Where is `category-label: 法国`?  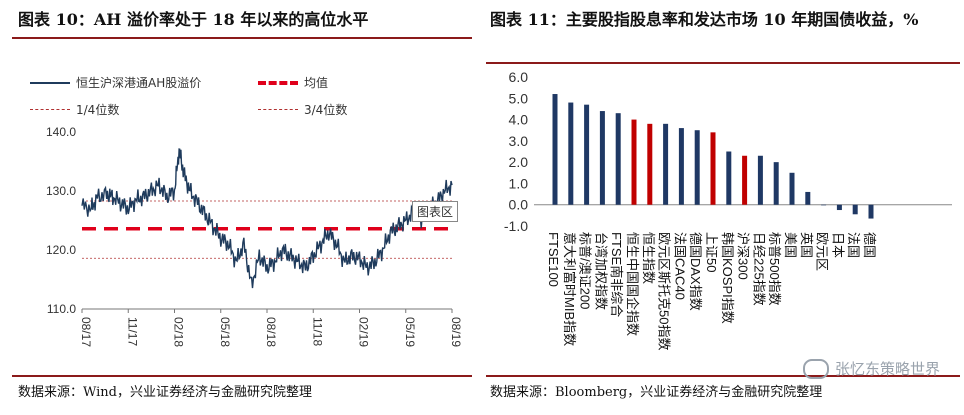 category-label: 法国 is located at coordinates (853, 245).